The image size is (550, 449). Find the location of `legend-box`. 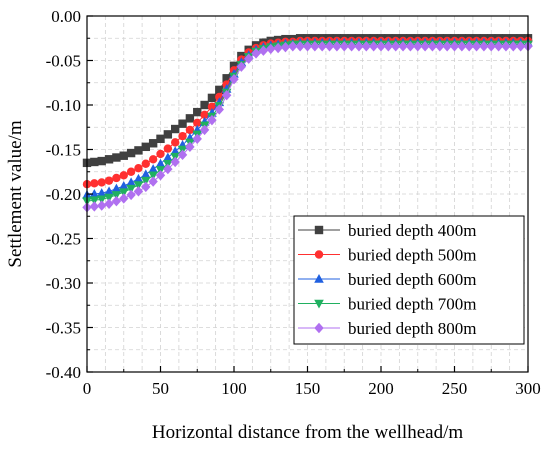

legend-box is located at coordinates (409, 280).